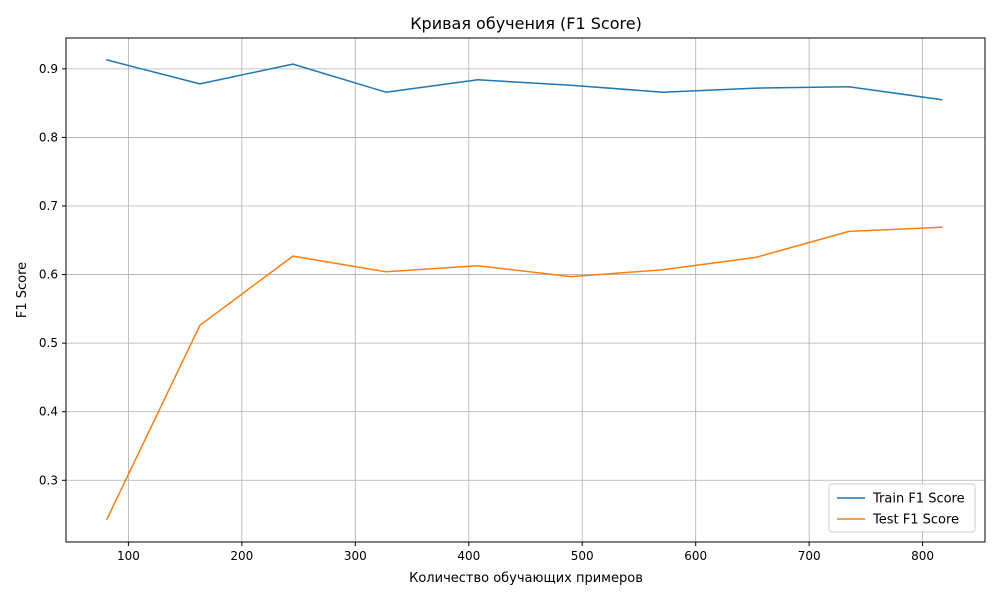  Describe the element at coordinates (918, 499) in the screenshot. I see `legend-label: Train F1 Score` at that location.